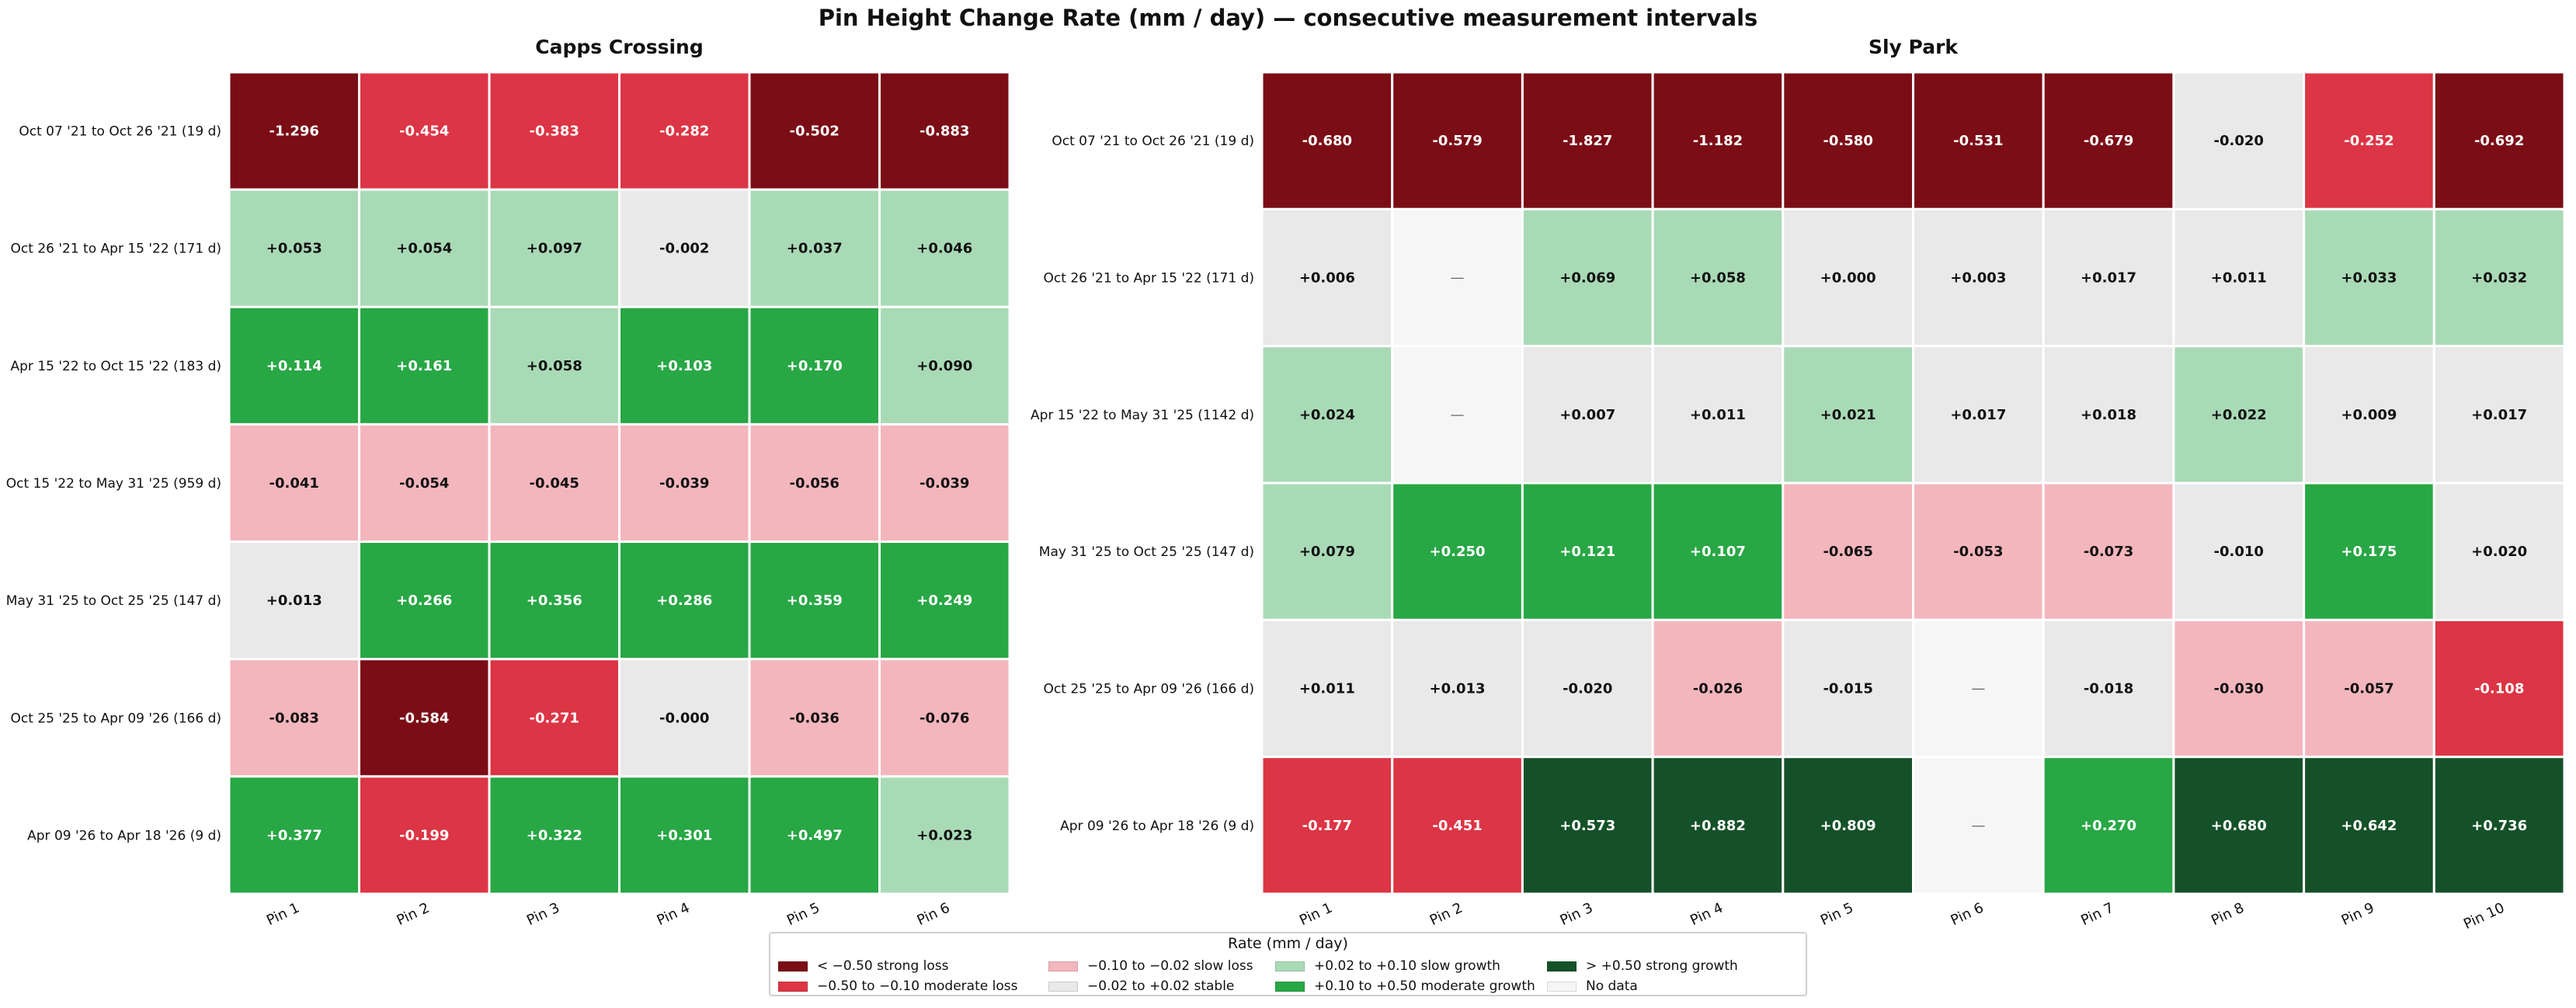 The width and height of the screenshot is (2576, 1008). I want to click on cell-value-label: +0.356, so click(554, 601).